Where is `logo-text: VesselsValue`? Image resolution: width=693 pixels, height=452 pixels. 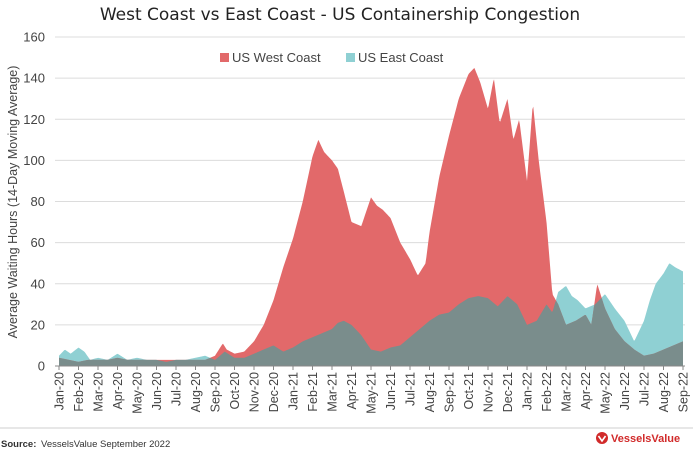 logo-text: VesselsValue is located at coordinates (645, 439).